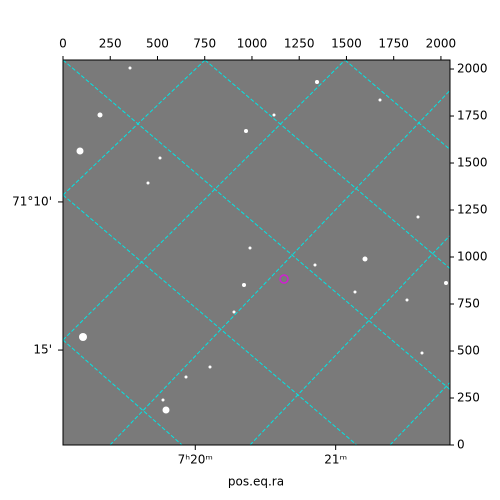  Describe the element at coordinates (110, 44) in the screenshot. I see `x-tick-label: 250` at that location.